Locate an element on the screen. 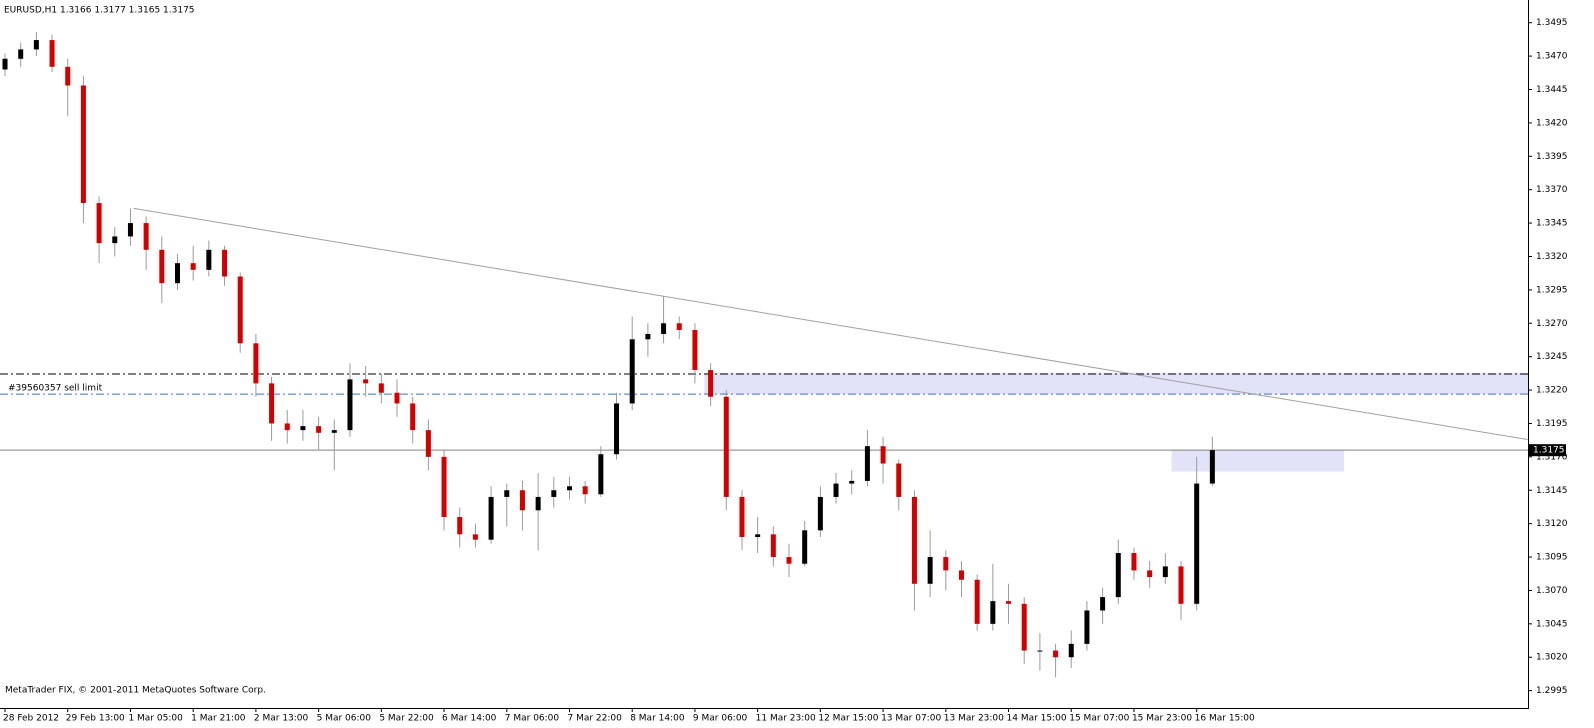 The height and width of the screenshot is (728, 1594). y-tick-label: 1.3095 is located at coordinates (1552, 558).